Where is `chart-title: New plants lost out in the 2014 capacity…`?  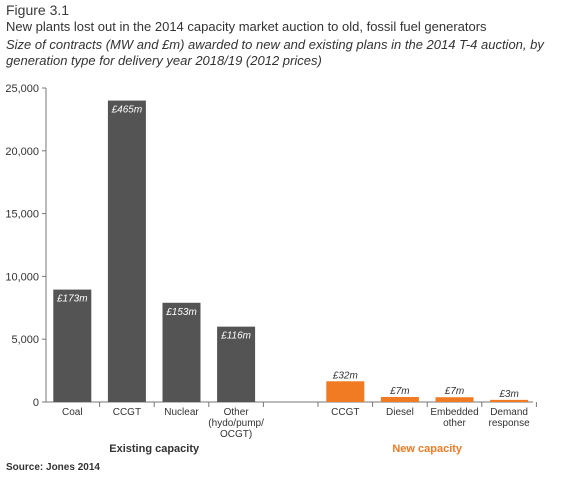 chart-title: New plants lost out in the 2014 capacity… is located at coordinates (246, 26).